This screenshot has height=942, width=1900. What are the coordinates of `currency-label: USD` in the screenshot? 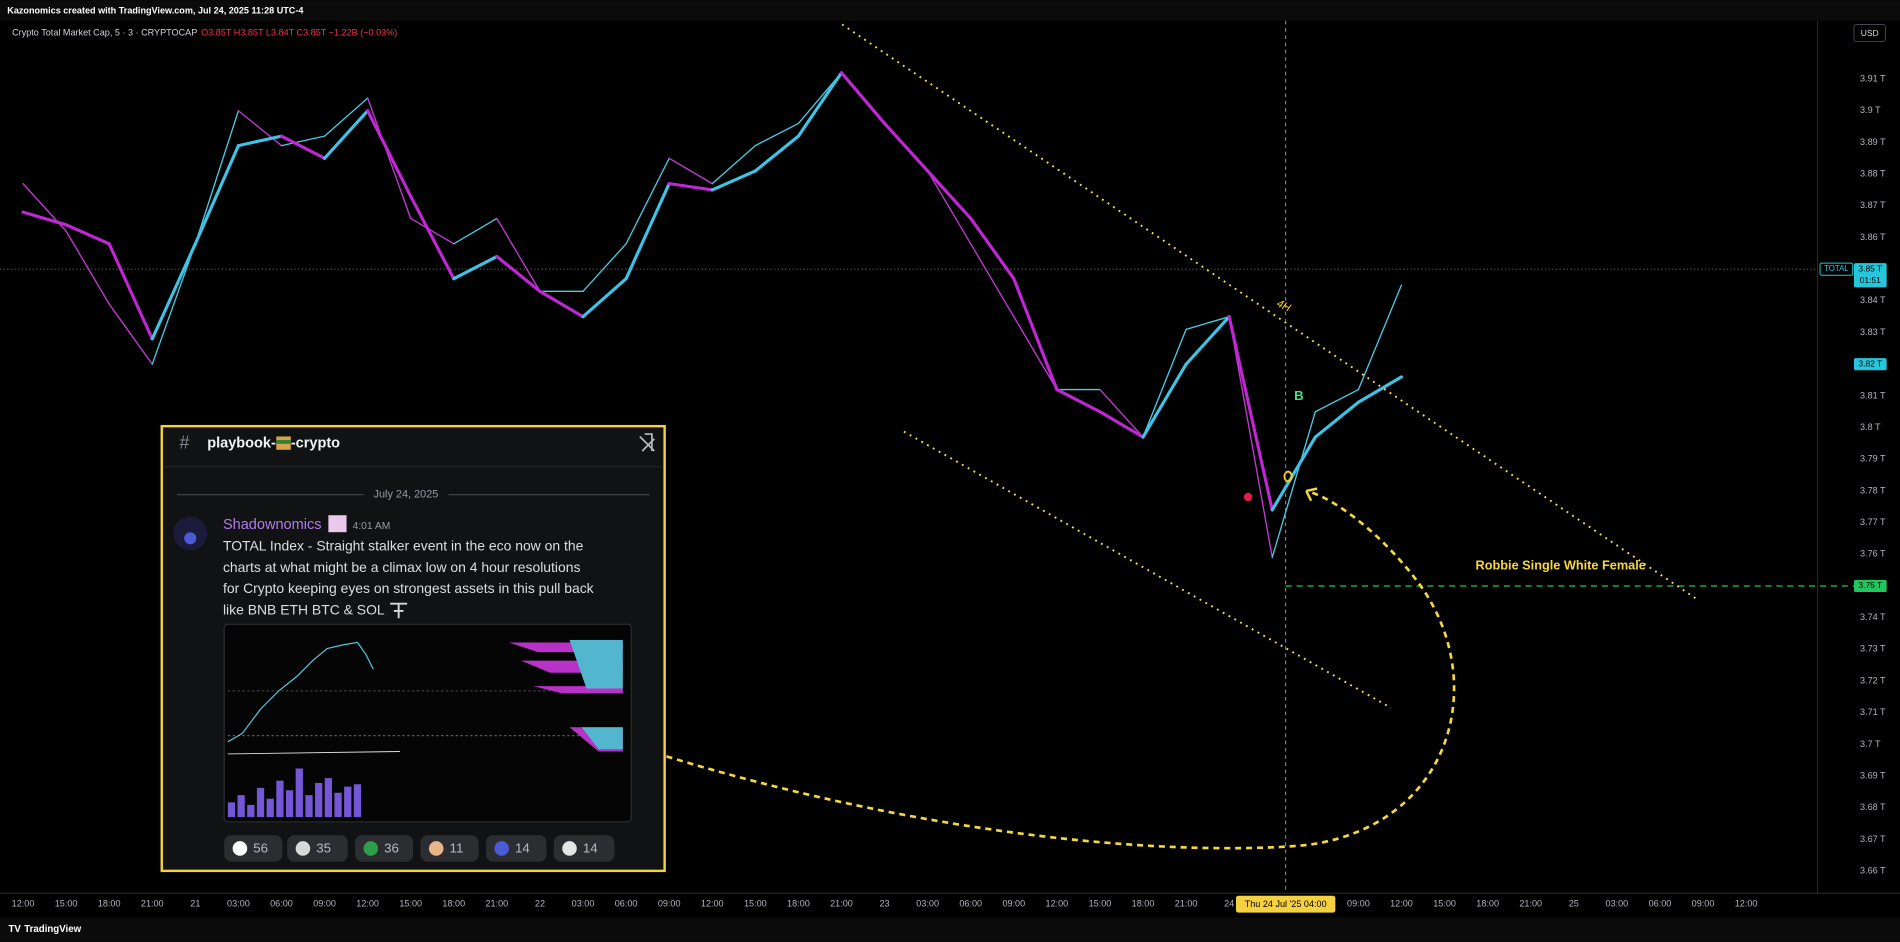 It's located at (1870, 33).